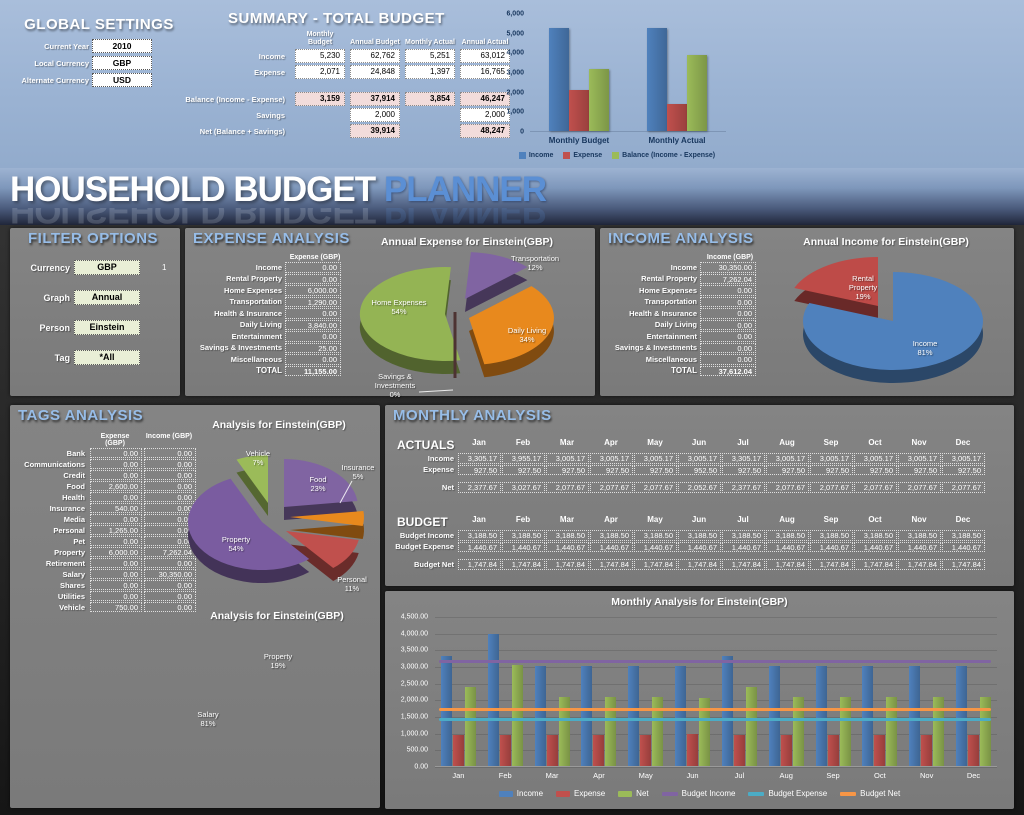 The width and height of the screenshot is (1024, 815). Describe the element at coordinates (708, 793) in the screenshot. I see `legend-label: Budget Income` at that location.